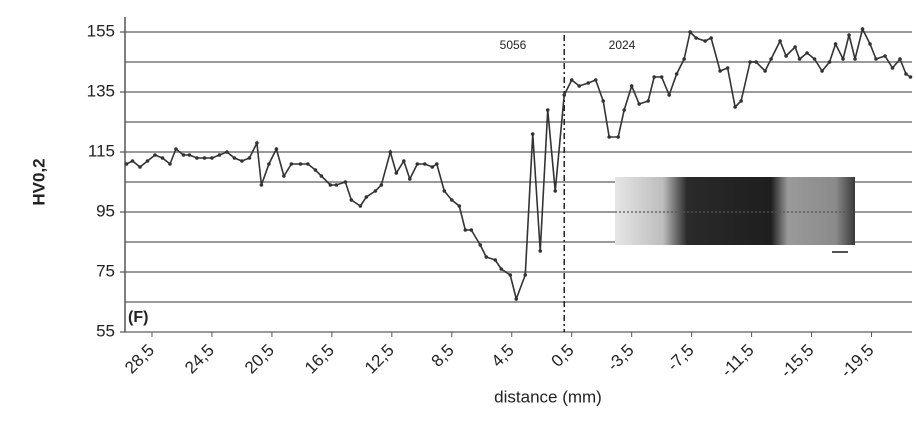  What do you see at coordinates (621, 358) in the screenshot?
I see `x-tick-label: -3,5` at bounding box center [621, 358].